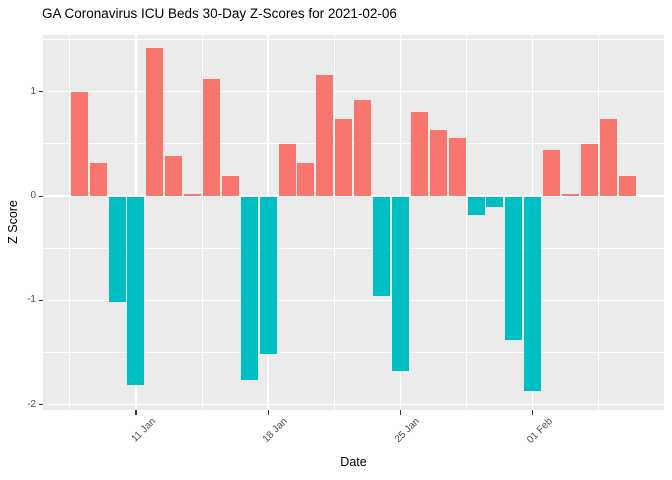 The height and width of the screenshot is (480, 672). I want to click on x-tick-label: 11 Jan, so click(143, 430).